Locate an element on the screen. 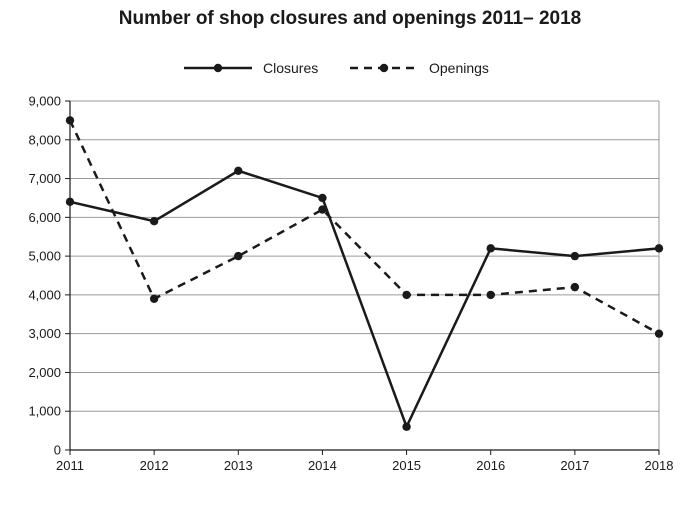  legend-openings-label: Openings is located at coordinates (459, 68).